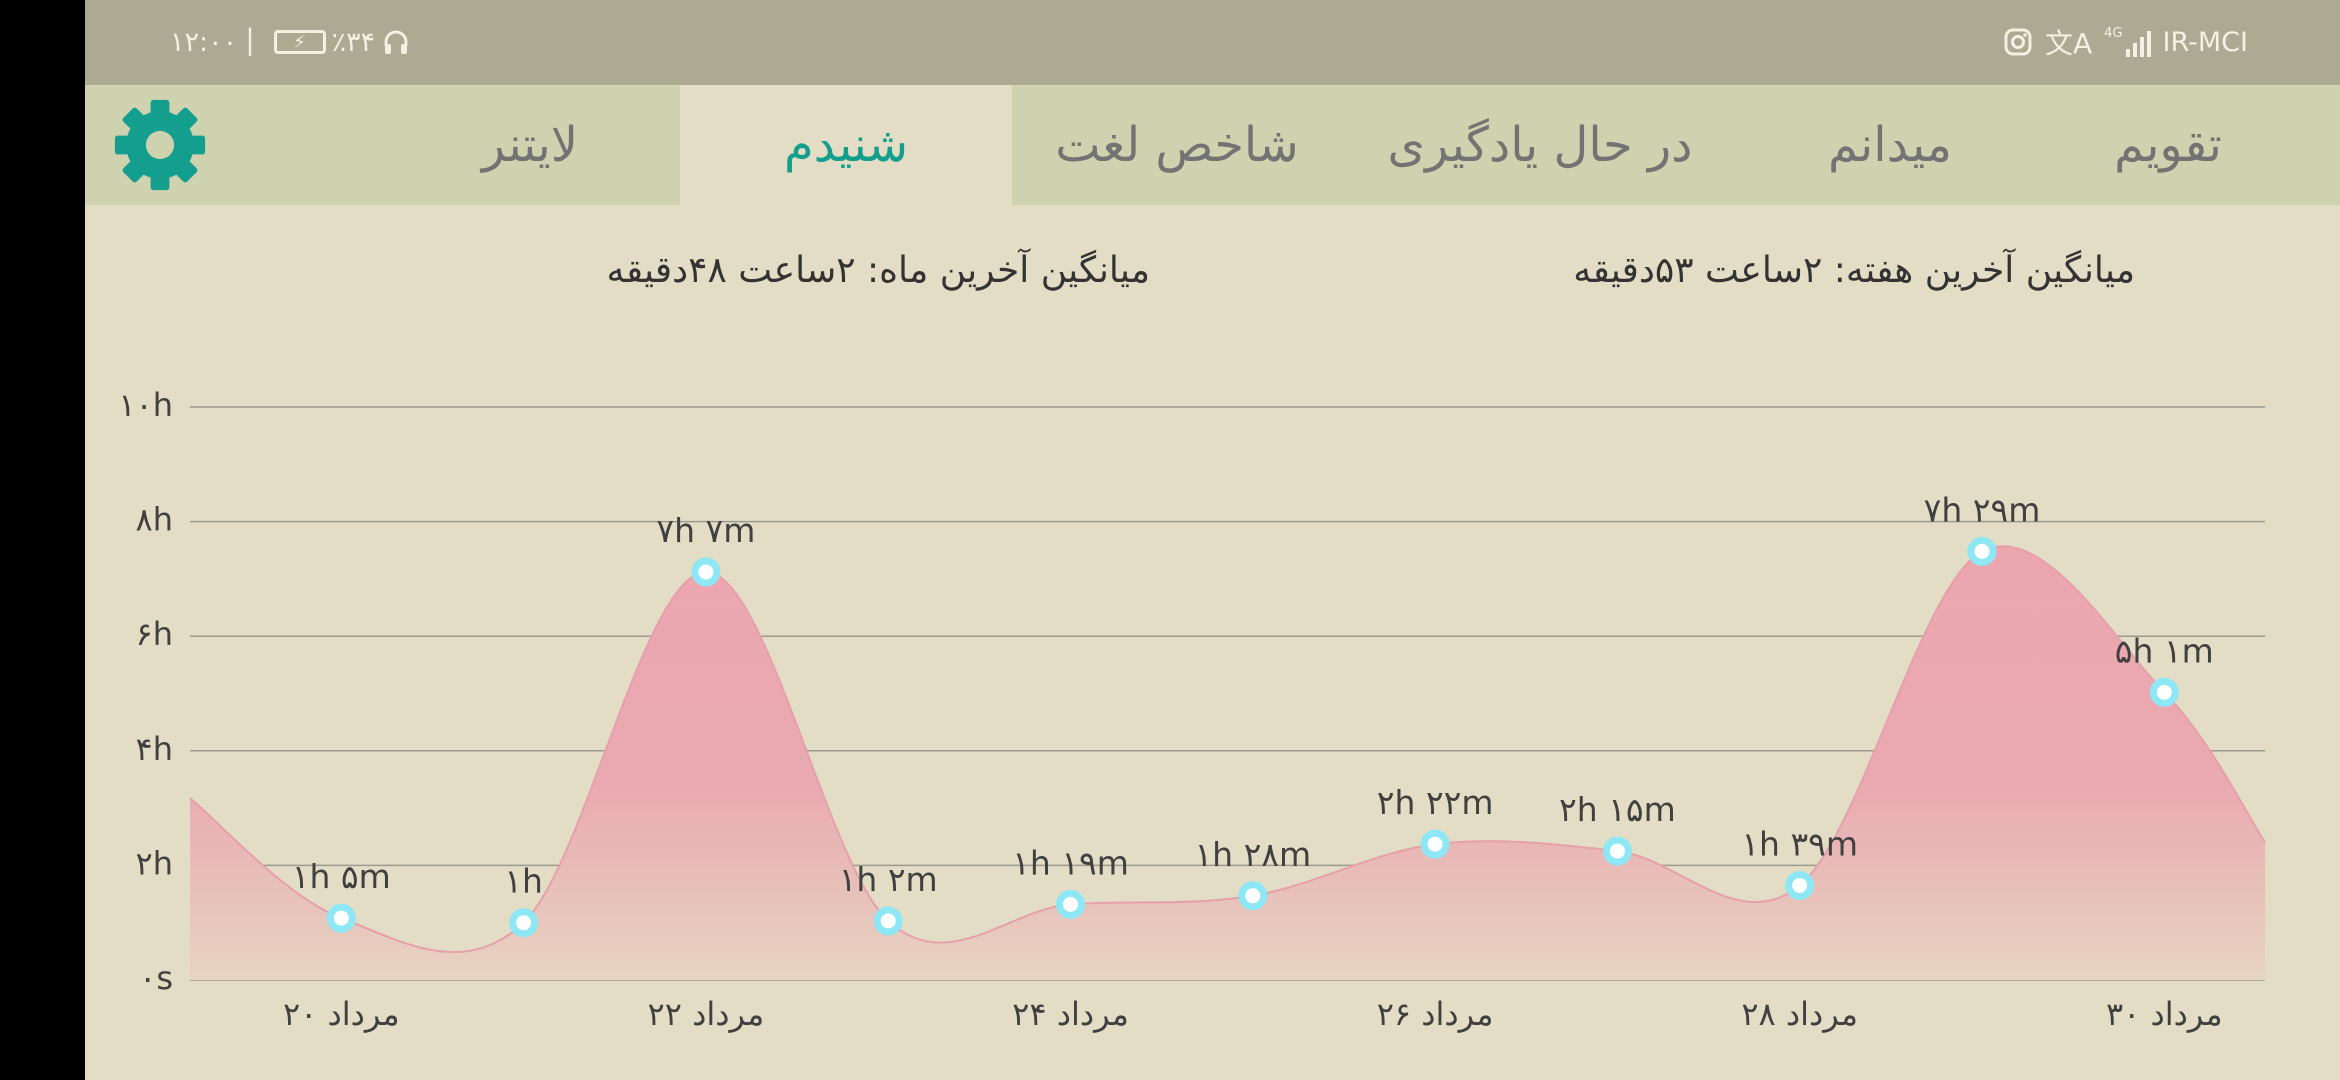 The image size is (2340, 1080). I want to click on data-label: ۲h ۲۲m, so click(1435, 802).